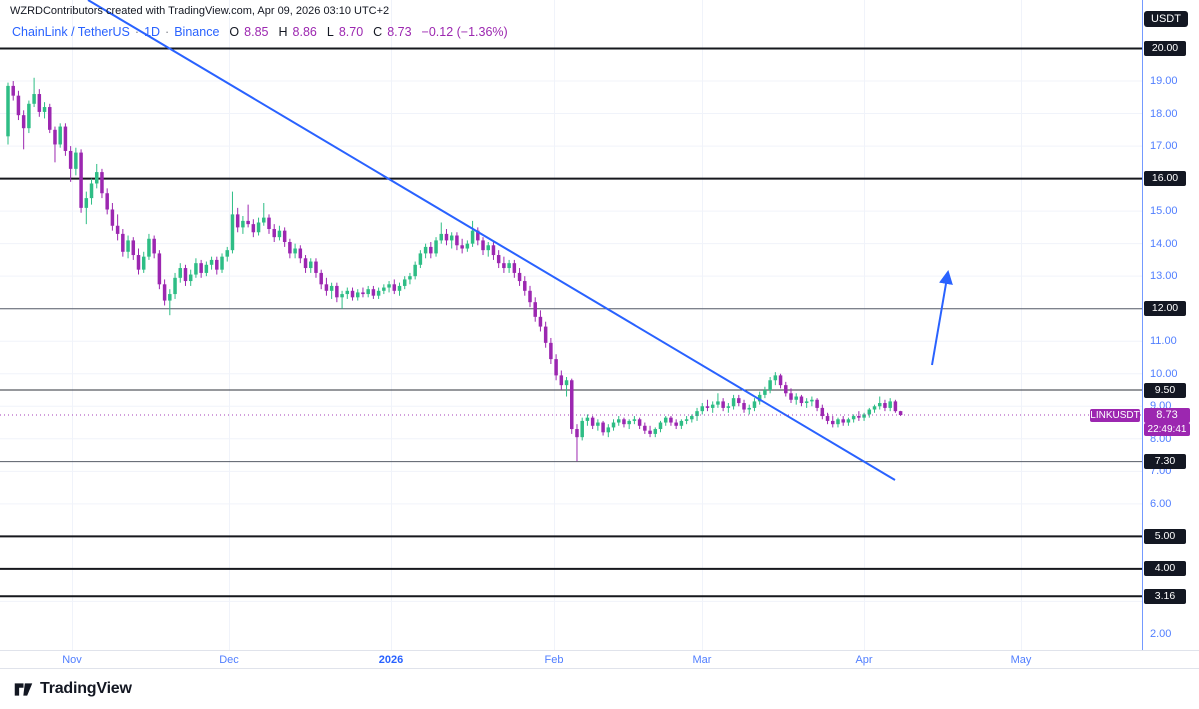  Describe the element at coordinates (1165, 390) in the screenshot. I see `price-level-badge: 9.50` at that location.